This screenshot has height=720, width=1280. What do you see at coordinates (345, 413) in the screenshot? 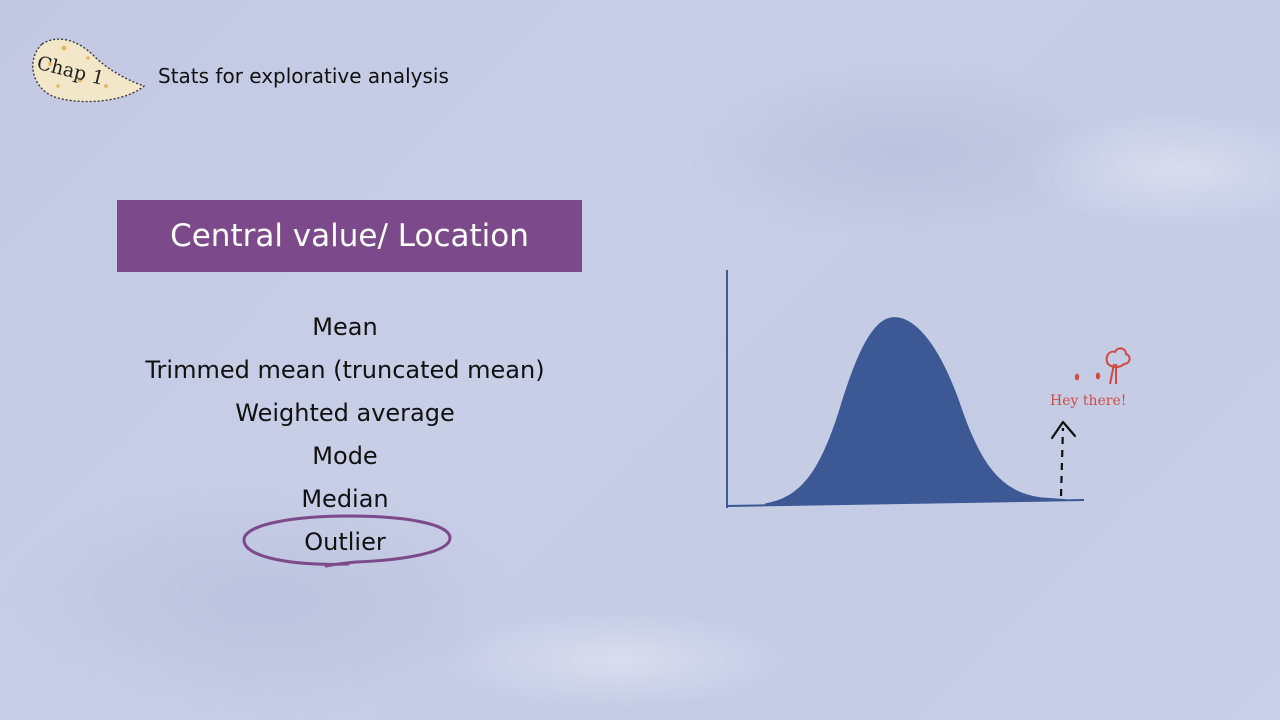
I see `list-item: Weighted average` at bounding box center [345, 413].